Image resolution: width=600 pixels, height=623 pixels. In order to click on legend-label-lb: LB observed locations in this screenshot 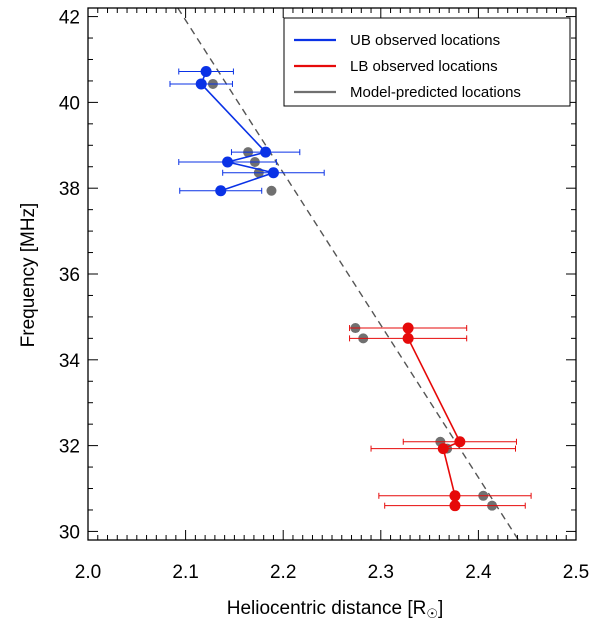, I will do `click(424, 66)`.